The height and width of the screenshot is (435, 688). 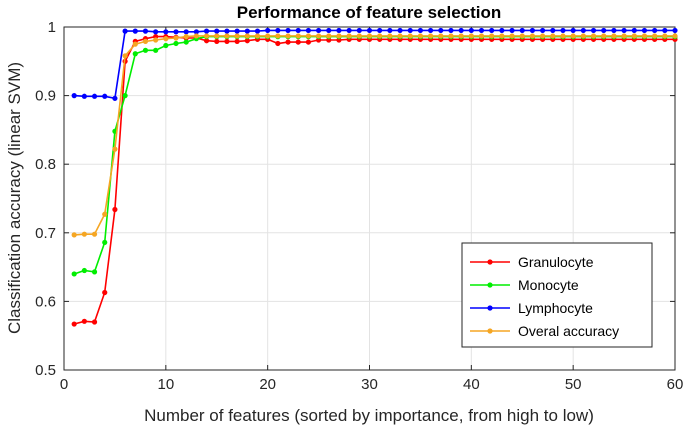 What do you see at coordinates (490, 331) in the screenshot?
I see `legend-marker-overal-accuracy` at bounding box center [490, 331].